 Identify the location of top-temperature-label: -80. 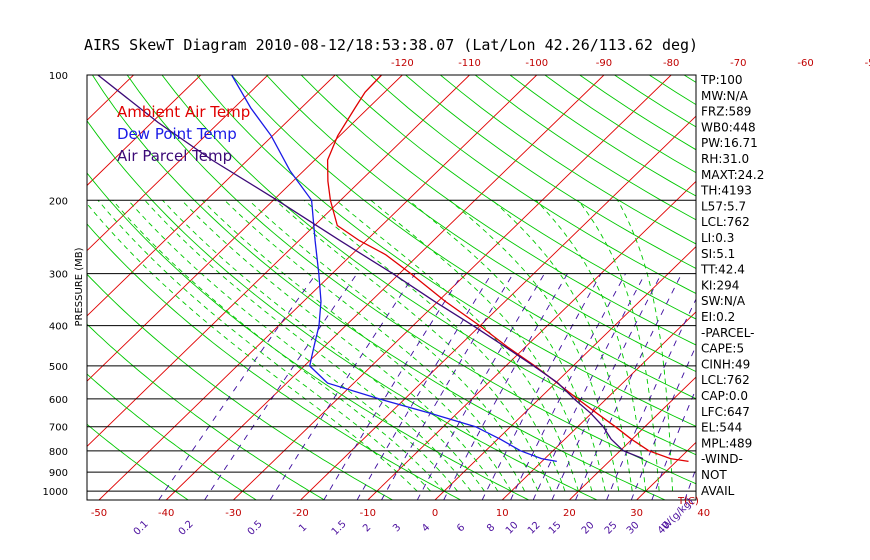
(671, 63).